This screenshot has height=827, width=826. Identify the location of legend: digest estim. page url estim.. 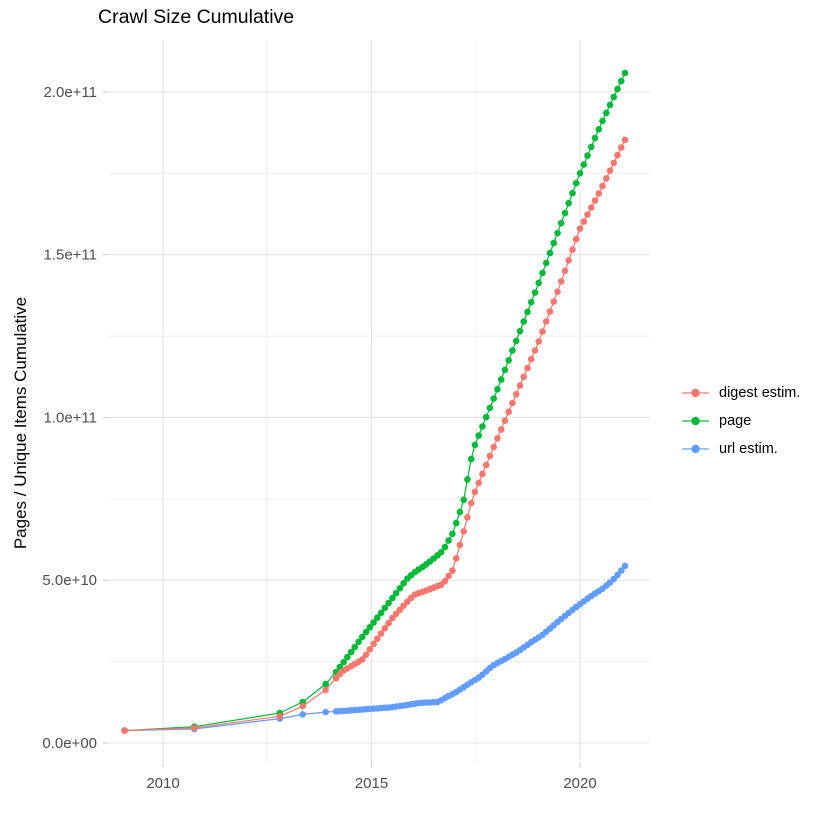
(741, 421).